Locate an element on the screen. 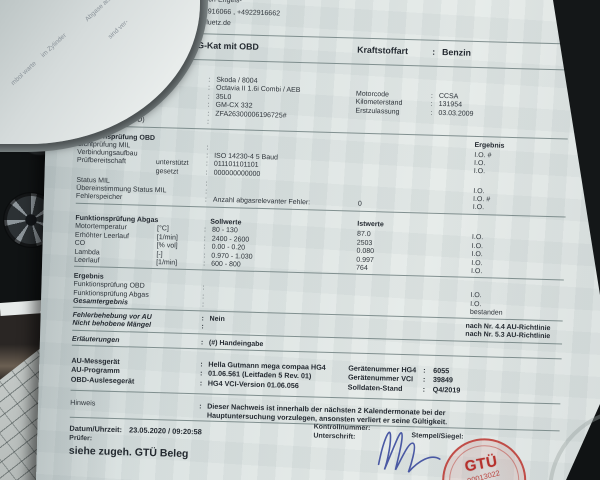 The width and height of the screenshot is (600, 480). field-label: Fehlerspeicher is located at coordinates (99, 197).